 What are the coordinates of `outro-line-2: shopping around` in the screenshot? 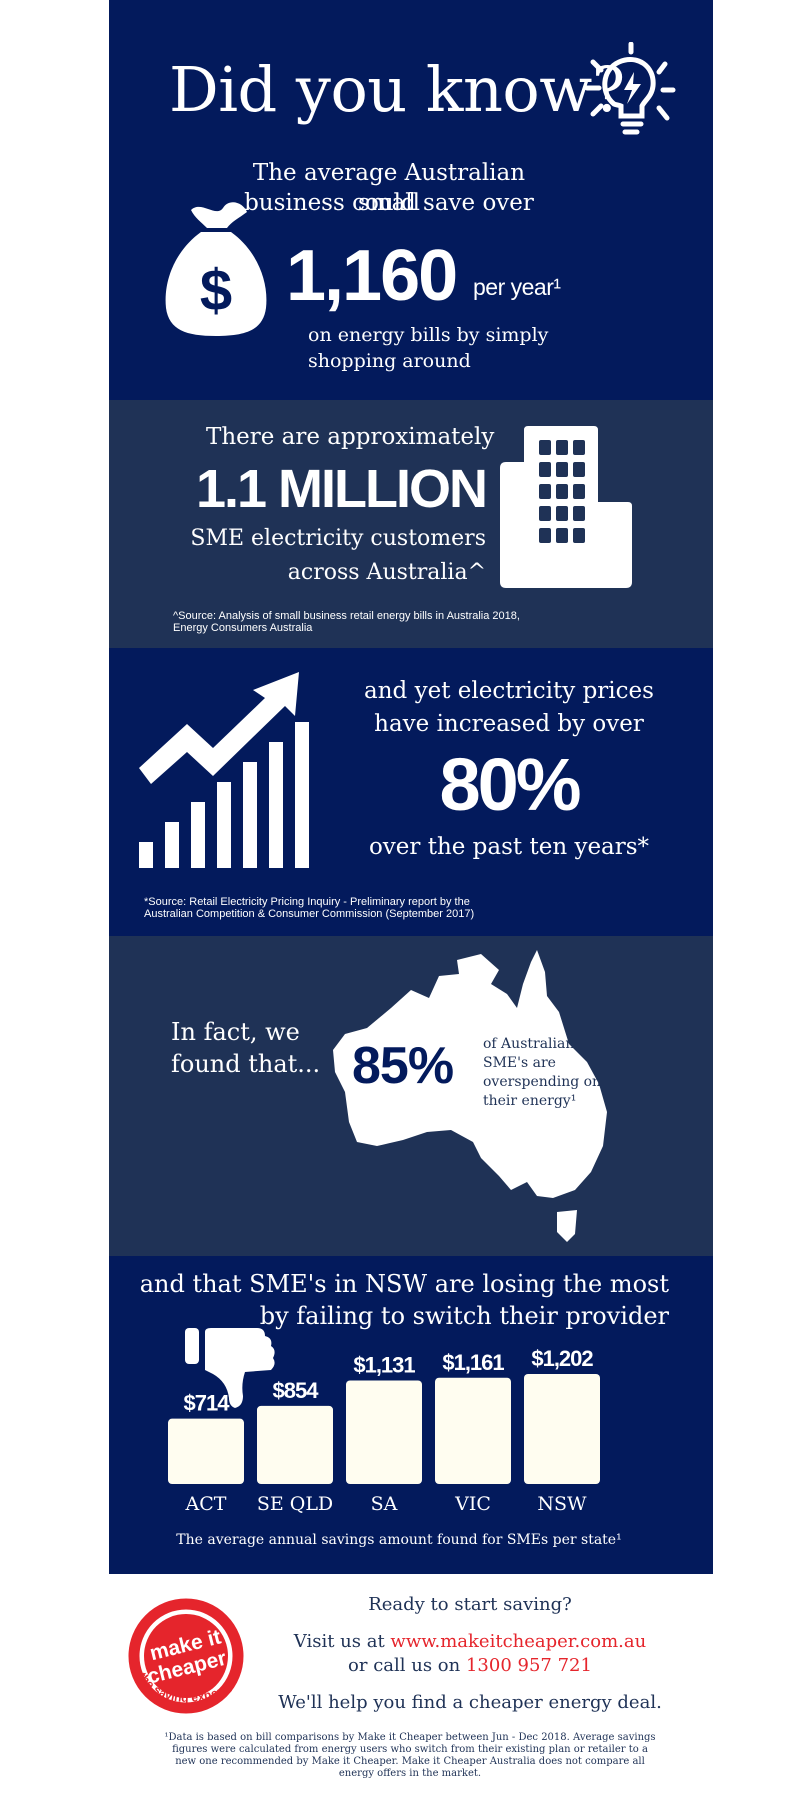 It's located at (389, 361).